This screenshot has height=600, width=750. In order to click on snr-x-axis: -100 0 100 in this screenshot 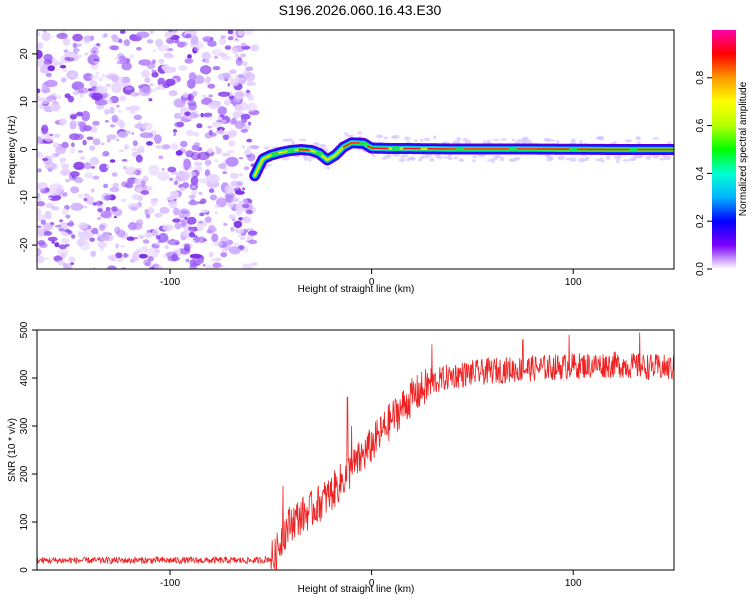, I will do `click(371, 579)`.